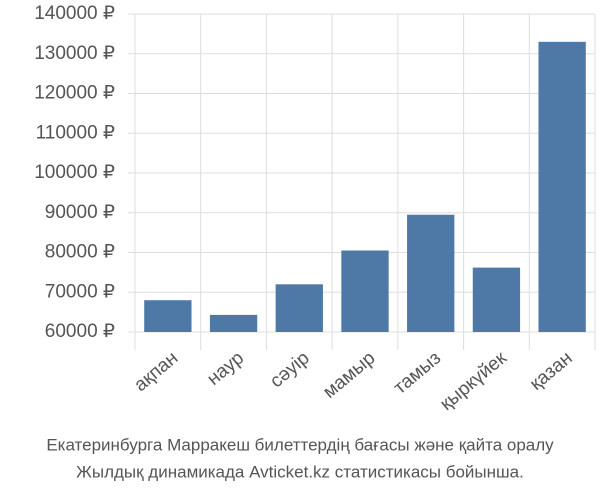  Describe the element at coordinates (80, 212) in the screenshot. I see `y-tick-label: 90000 ₽` at that location.